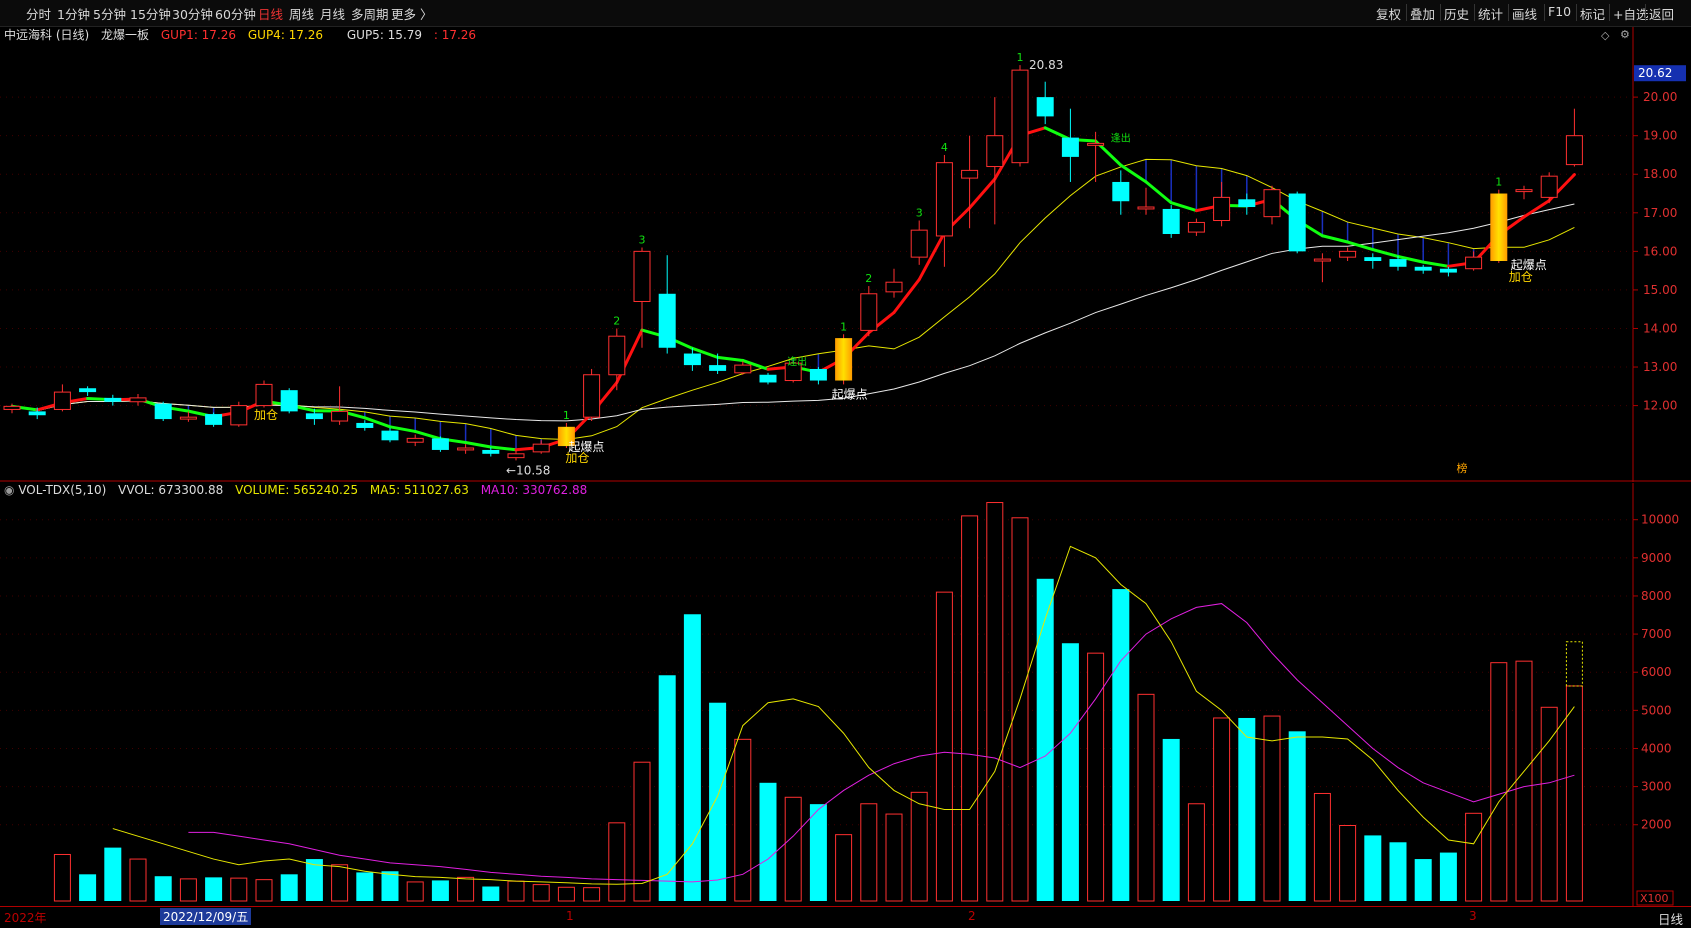 This screenshot has height=928, width=1691. What do you see at coordinates (270, 13) in the screenshot?
I see `period-tab-6: 日线` at bounding box center [270, 13].